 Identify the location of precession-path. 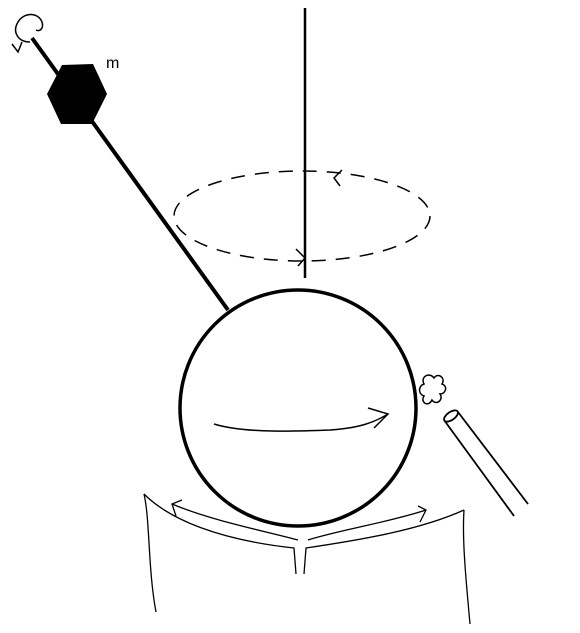
(302, 216).